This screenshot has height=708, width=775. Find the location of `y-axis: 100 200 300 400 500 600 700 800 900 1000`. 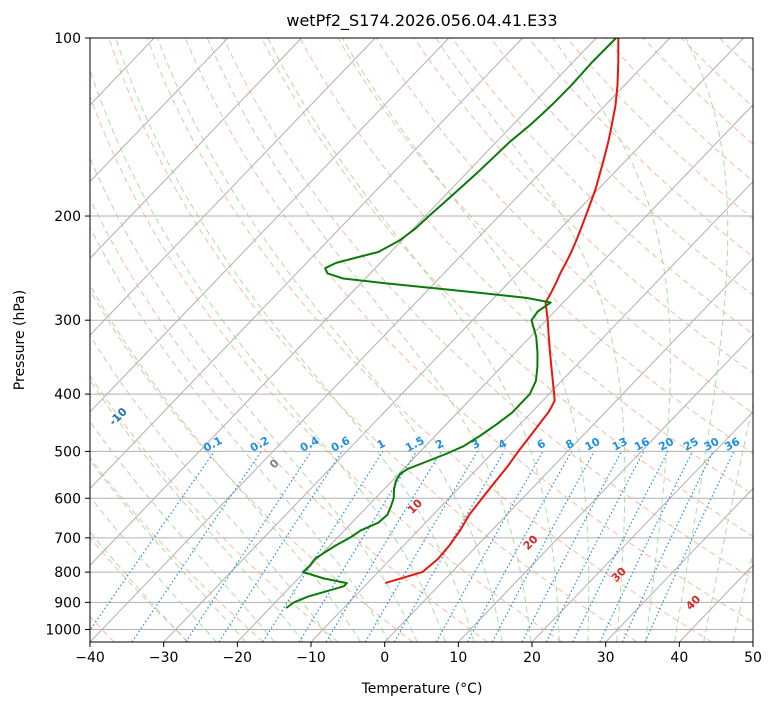

y-axis: 100 200 300 400 500 600 700 800 900 1000 is located at coordinates (67, 334).